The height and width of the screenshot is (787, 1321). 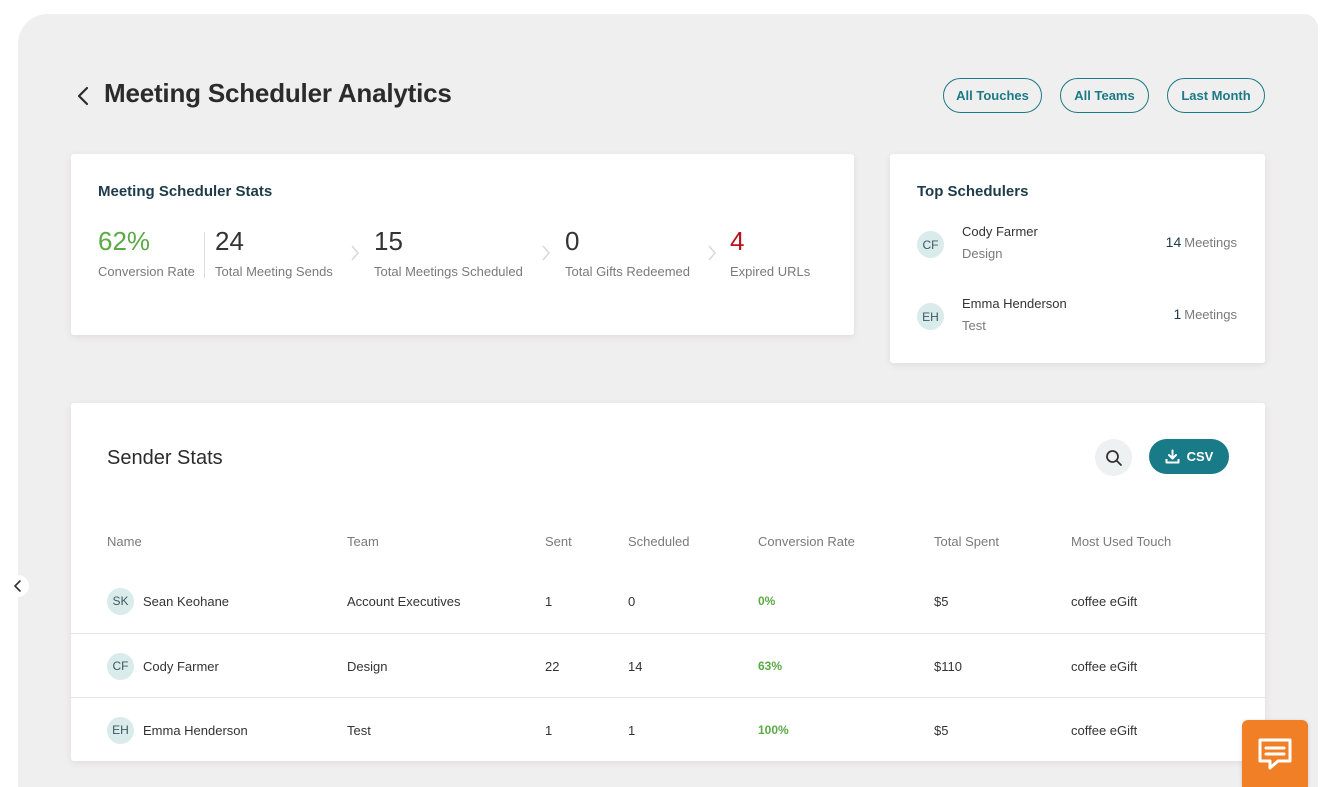 I want to click on top-scheduler-item: EH Emma Henderson Test 1 Meetings, so click(x=1077, y=318).